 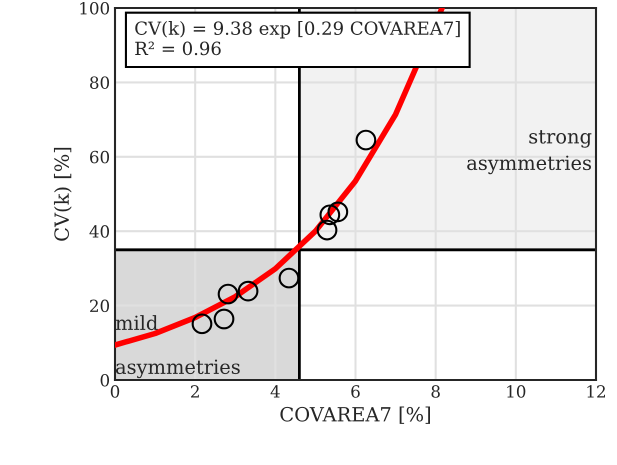 I want to click on text: mild asymmetries, so click(x=178, y=346).